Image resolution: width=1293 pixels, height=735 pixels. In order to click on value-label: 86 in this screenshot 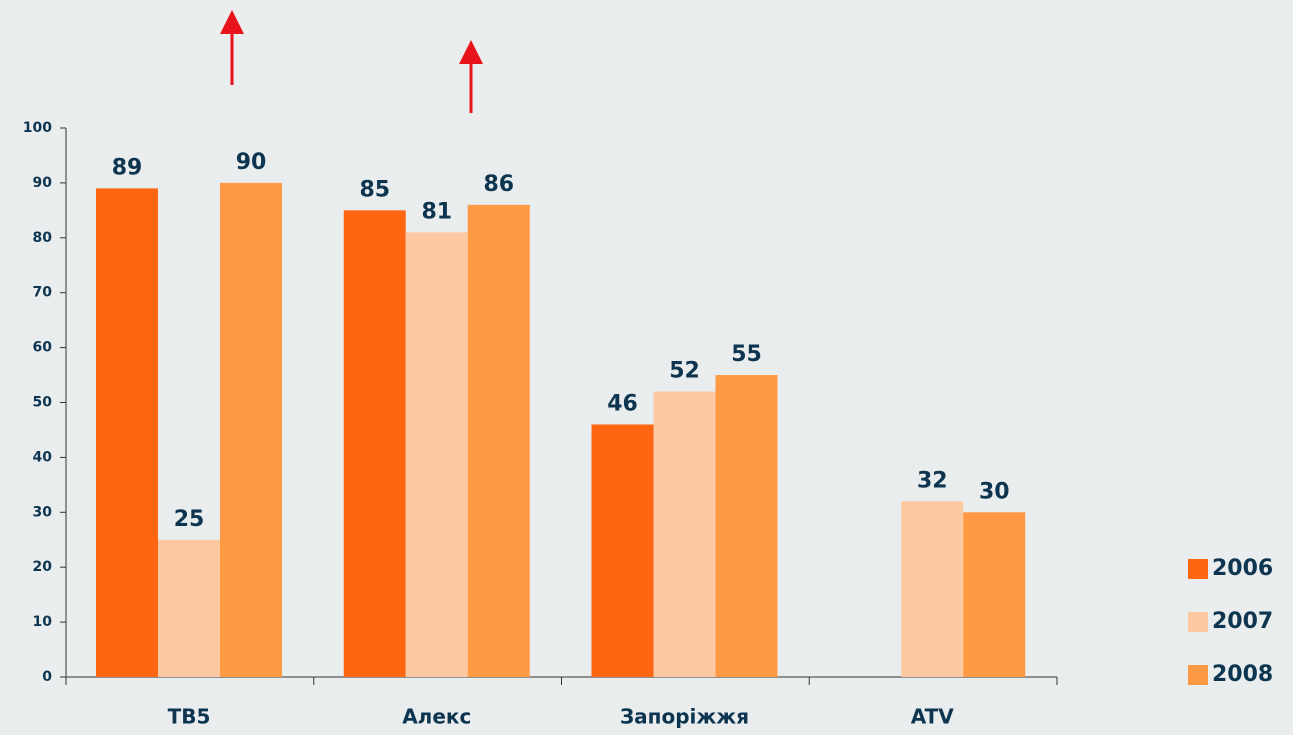, I will do `click(498, 184)`.